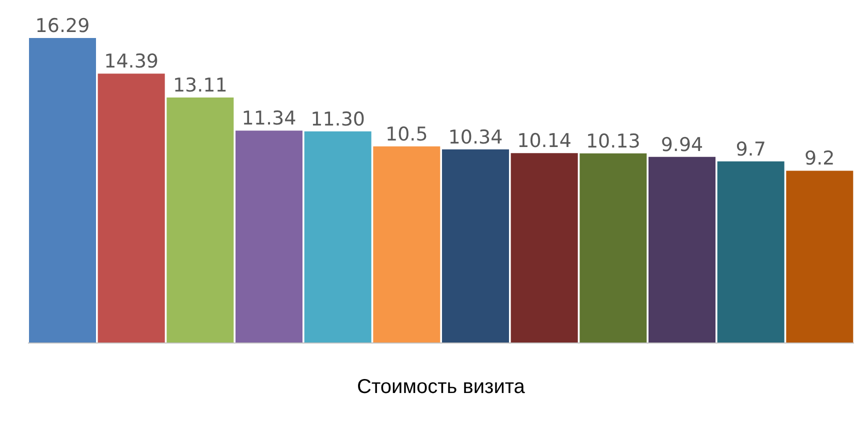 The height and width of the screenshot is (421, 862). What do you see at coordinates (544, 141) in the screenshot?
I see `data-label: 10.14` at bounding box center [544, 141].